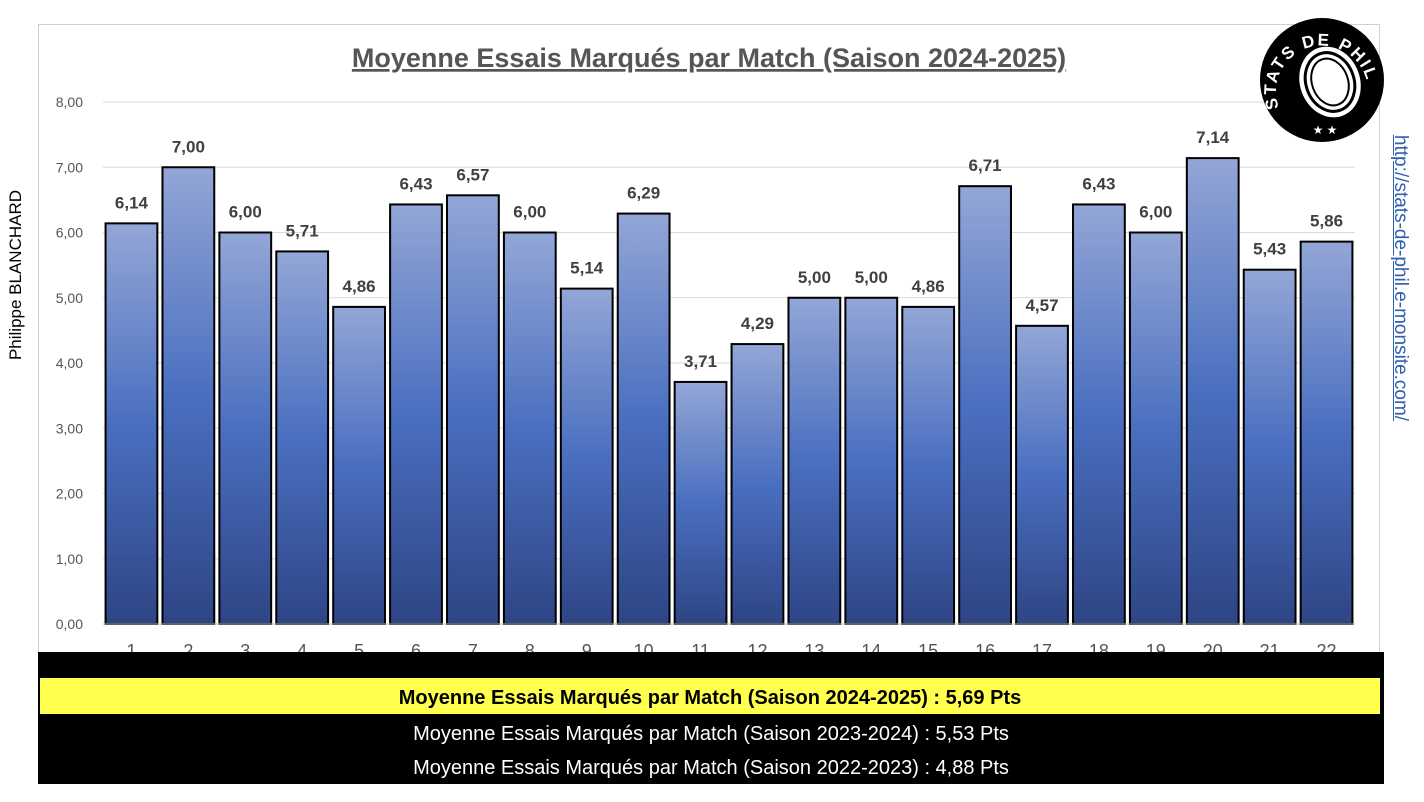 The height and width of the screenshot is (802, 1424). I want to click on y-tick-label: 6,00, so click(69, 233).